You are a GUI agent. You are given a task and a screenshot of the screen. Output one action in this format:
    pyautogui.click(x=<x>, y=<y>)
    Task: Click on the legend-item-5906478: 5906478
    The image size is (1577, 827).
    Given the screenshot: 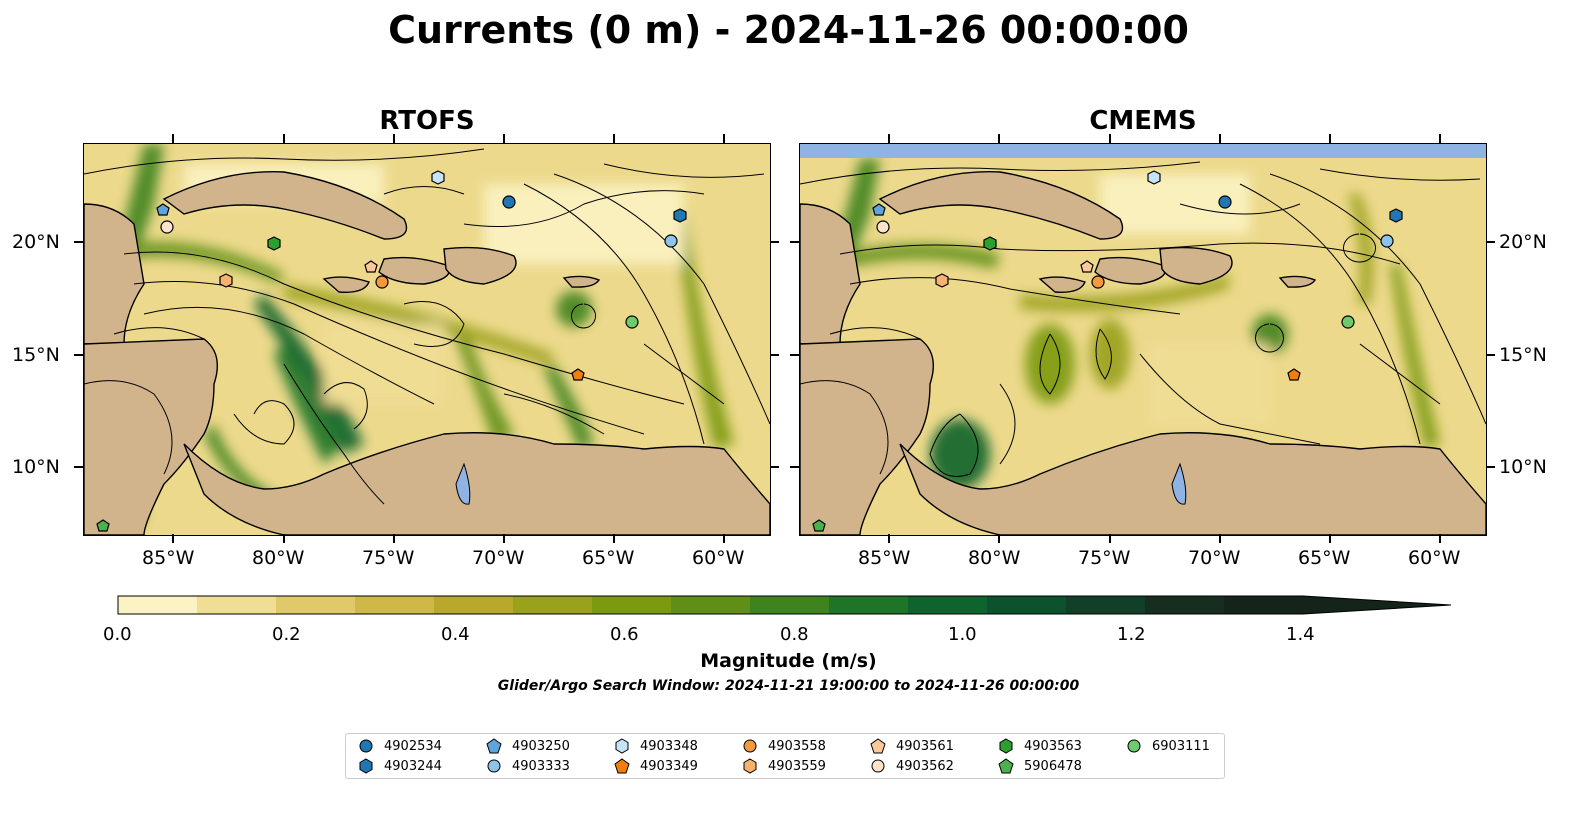 What is the action you would take?
    pyautogui.click(x=1040, y=766)
    